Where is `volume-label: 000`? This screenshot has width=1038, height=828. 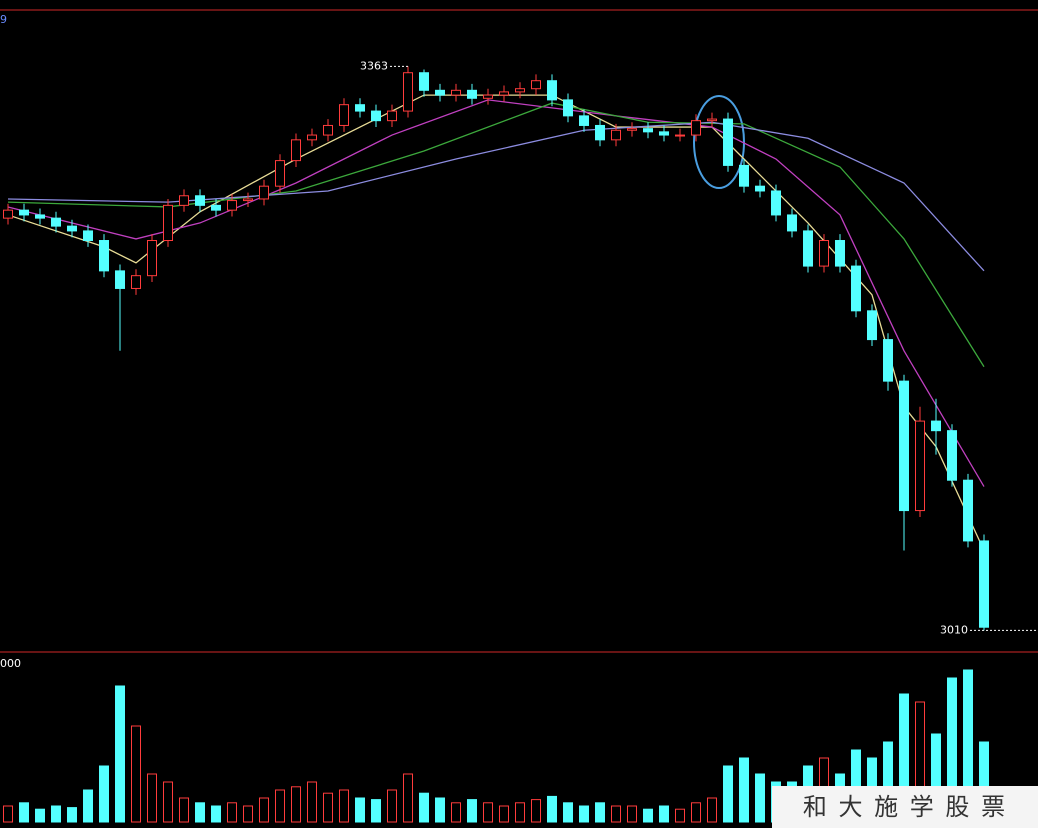 volume-label: 000 is located at coordinates (10, 663).